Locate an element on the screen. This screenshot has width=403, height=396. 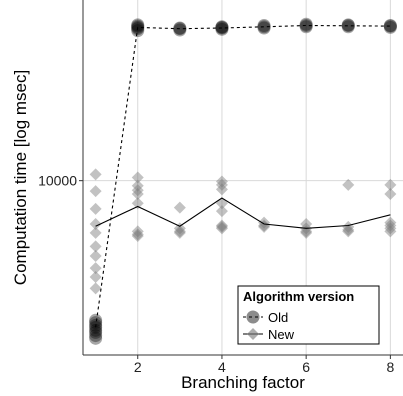
legend-title: Algorithm version is located at coordinates (298, 296).